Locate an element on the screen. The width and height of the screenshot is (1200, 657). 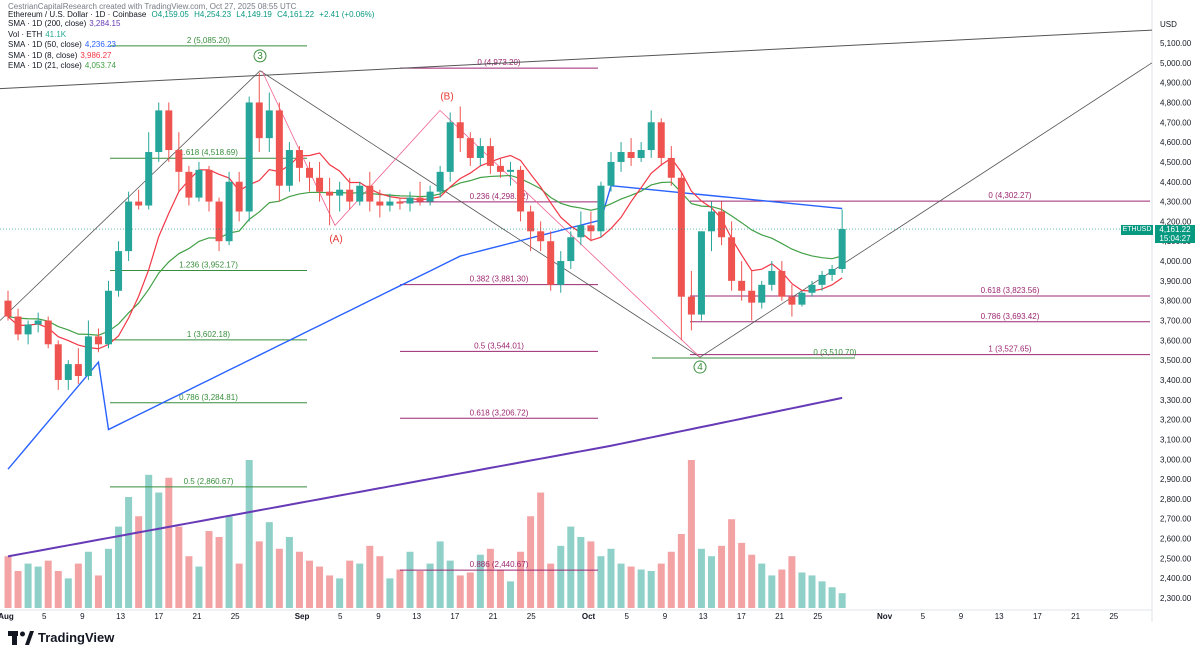
wave-label: (A) is located at coordinates (335, 239).